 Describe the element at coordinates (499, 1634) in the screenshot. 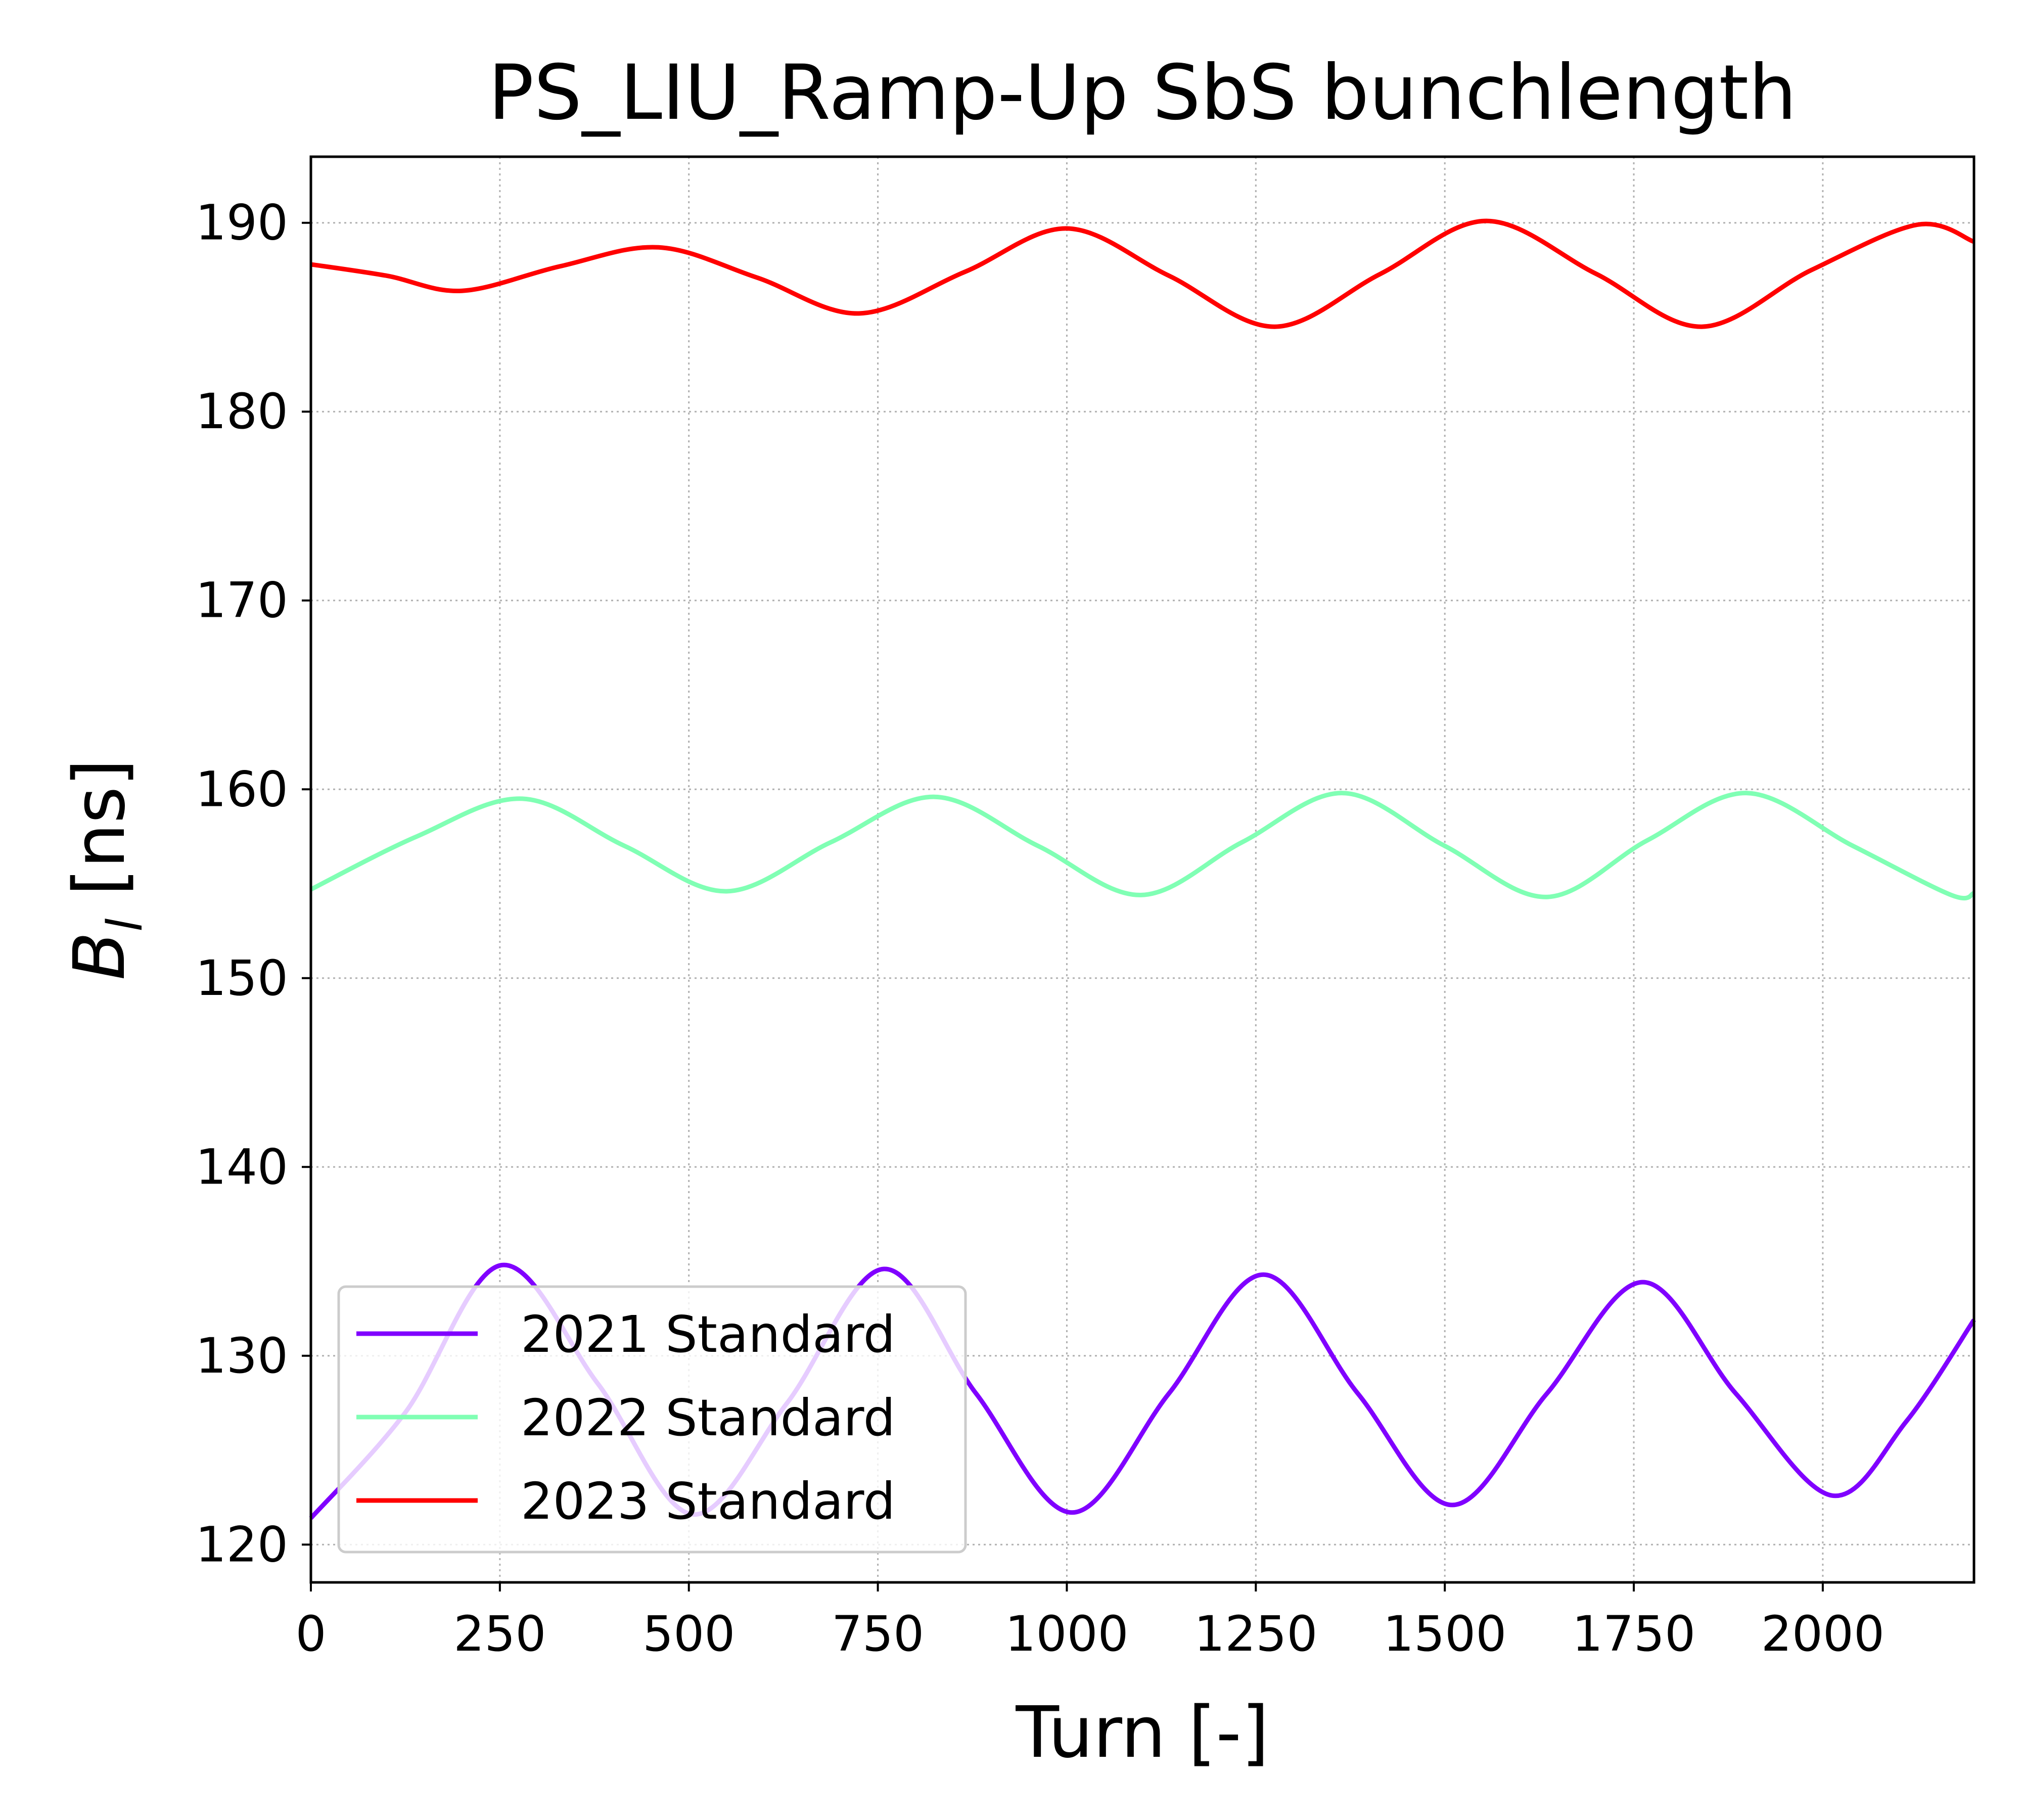

I see `x-tick-label: 250` at that location.